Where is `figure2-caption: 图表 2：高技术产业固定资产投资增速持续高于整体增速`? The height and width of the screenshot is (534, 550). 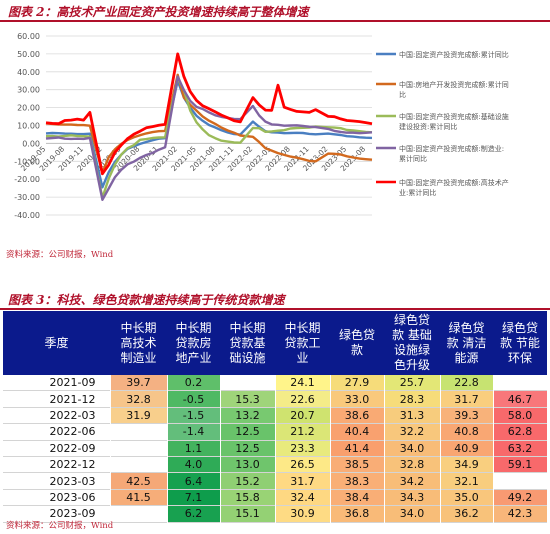
figure2-caption: 图表 2：高技术产业固定资产投资增速持续高于整体增速 is located at coordinates (275, 11).